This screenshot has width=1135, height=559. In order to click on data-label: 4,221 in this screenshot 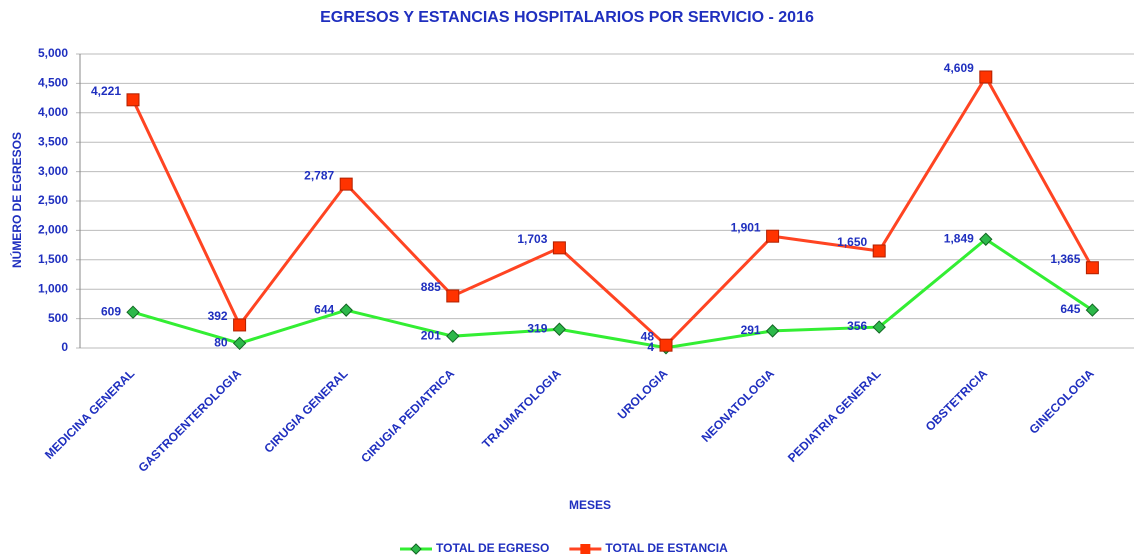, I will do `click(106, 91)`.